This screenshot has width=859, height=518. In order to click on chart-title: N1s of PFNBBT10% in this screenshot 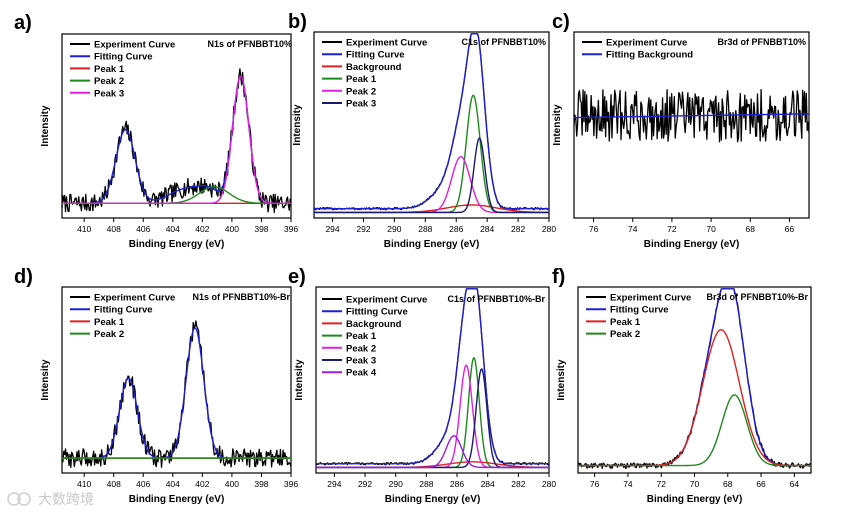, I will do `click(249, 44)`.